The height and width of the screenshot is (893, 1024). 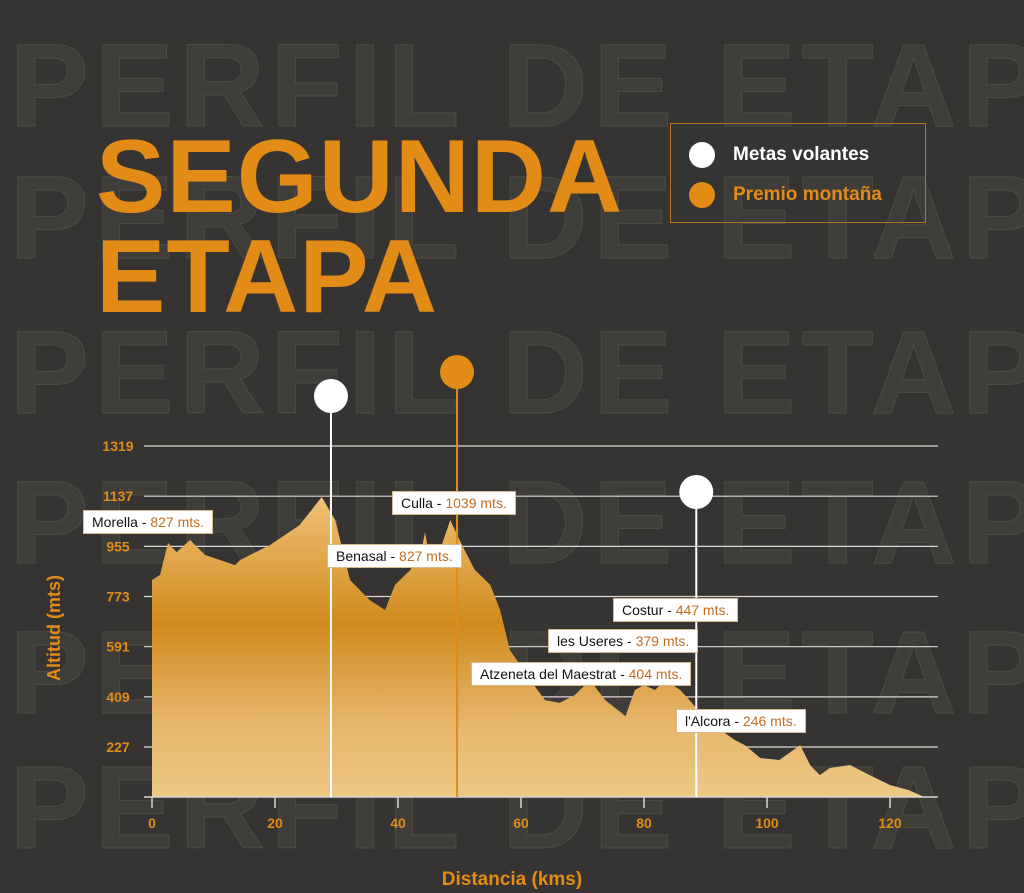 I want to click on annotation-benasal: Benasal - 827 mts., so click(x=394, y=556).